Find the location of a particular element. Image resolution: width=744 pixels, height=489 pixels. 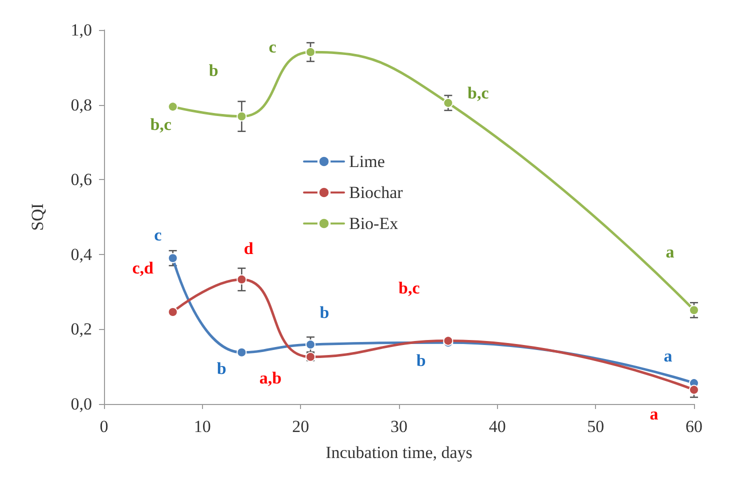

data-label: c,d is located at coordinates (143, 268).